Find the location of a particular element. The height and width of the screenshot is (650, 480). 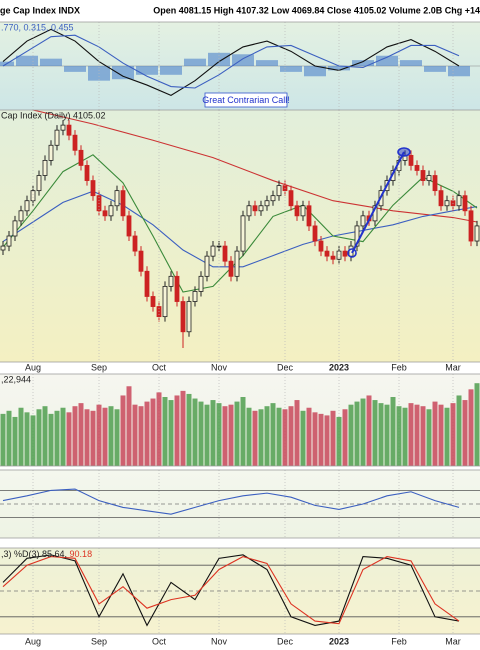

x-tick-label: 2023 is located at coordinates (339, 367).